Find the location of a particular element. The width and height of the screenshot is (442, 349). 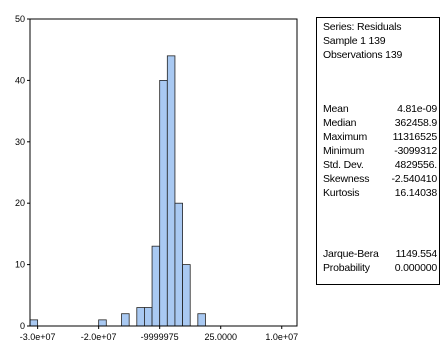

stat-row-std-dev: Std. Dev. 4829556. is located at coordinates (380, 166).